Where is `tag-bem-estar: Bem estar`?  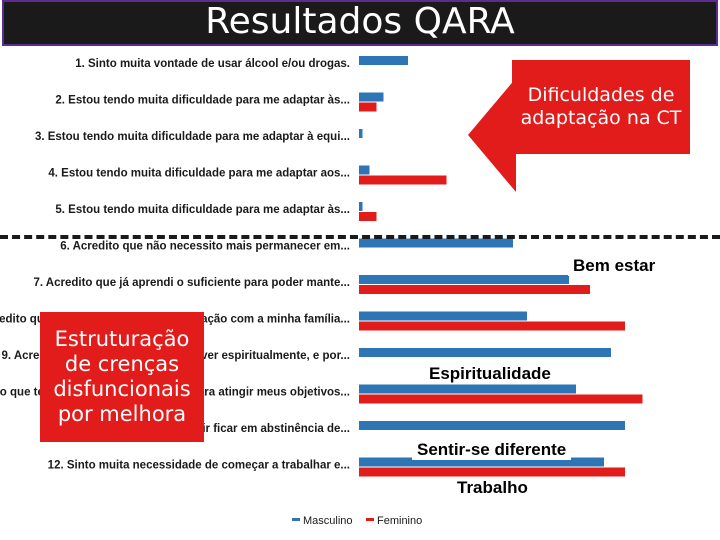
tag-bem-estar: Bem estar is located at coordinates (614, 266).